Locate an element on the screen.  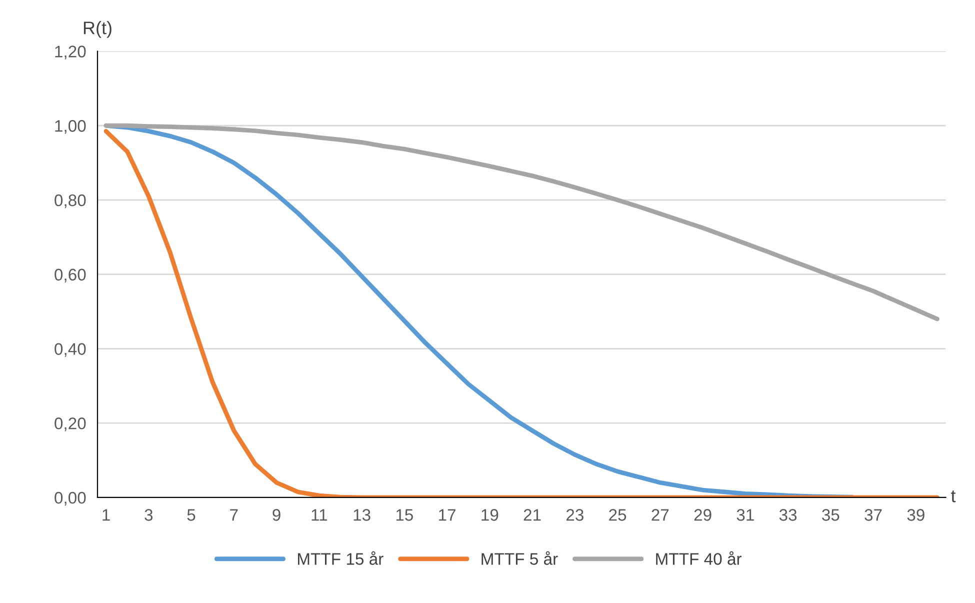
x-tick-label: 37 is located at coordinates (873, 515).